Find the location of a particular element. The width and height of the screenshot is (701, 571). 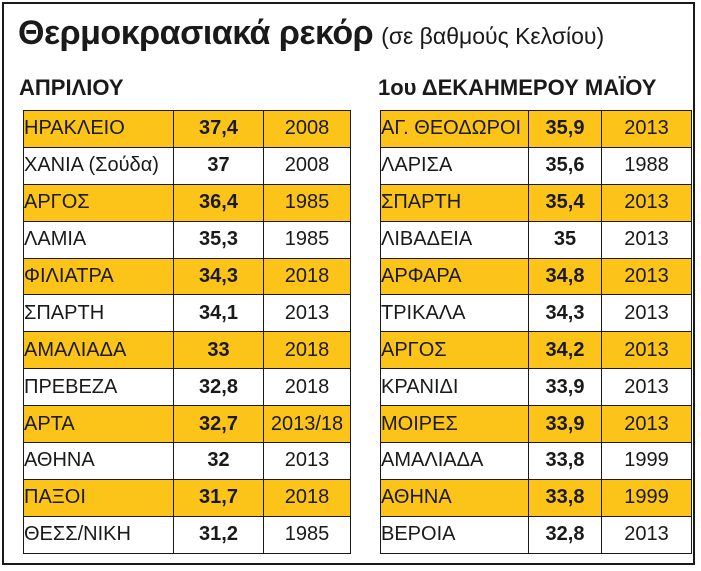

temperature-cell: 34,2 is located at coordinates (565, 350).